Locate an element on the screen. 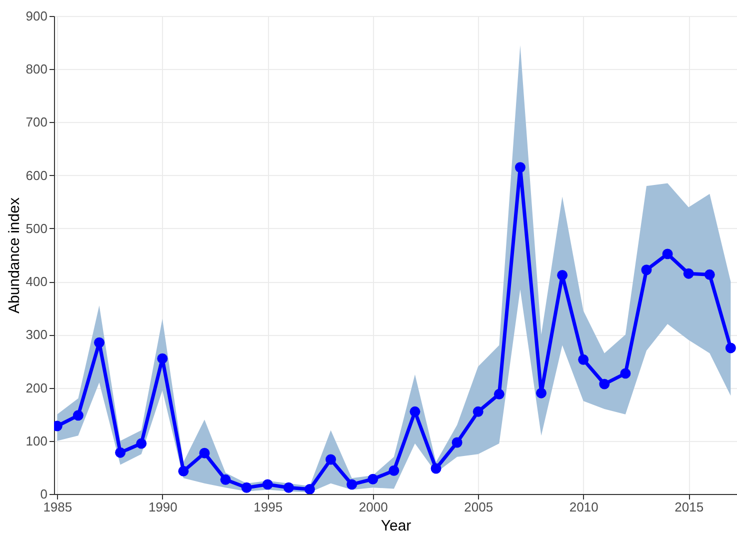  x-tick-label: 1985 is located at coordinates (57, 507).